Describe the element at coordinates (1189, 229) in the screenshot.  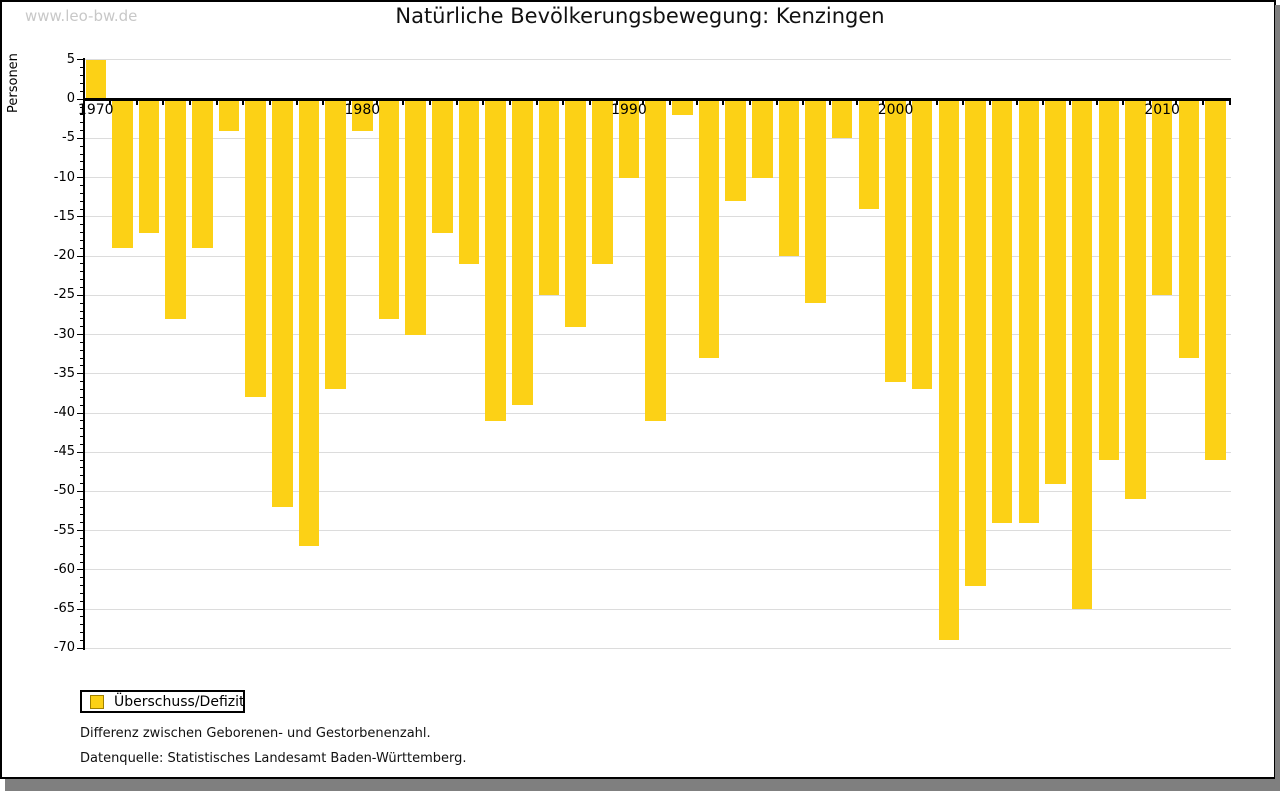
I see `bar-2011` at that location.